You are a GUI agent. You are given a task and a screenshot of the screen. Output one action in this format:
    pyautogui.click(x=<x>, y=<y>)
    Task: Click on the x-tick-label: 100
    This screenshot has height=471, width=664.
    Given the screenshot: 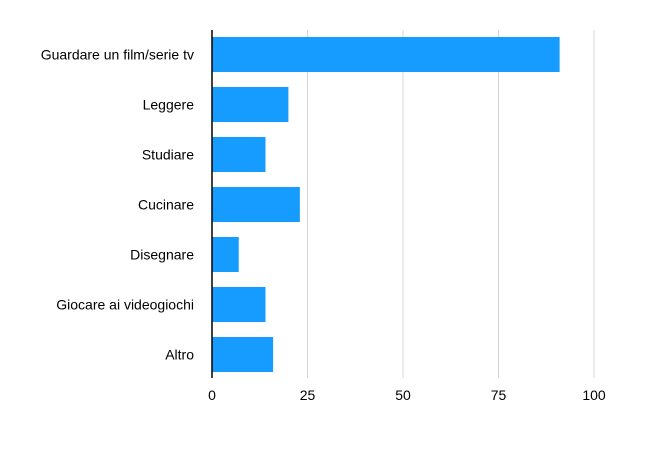 What is the action you would take?
    pyautogui.click(x=594, y=395)
    